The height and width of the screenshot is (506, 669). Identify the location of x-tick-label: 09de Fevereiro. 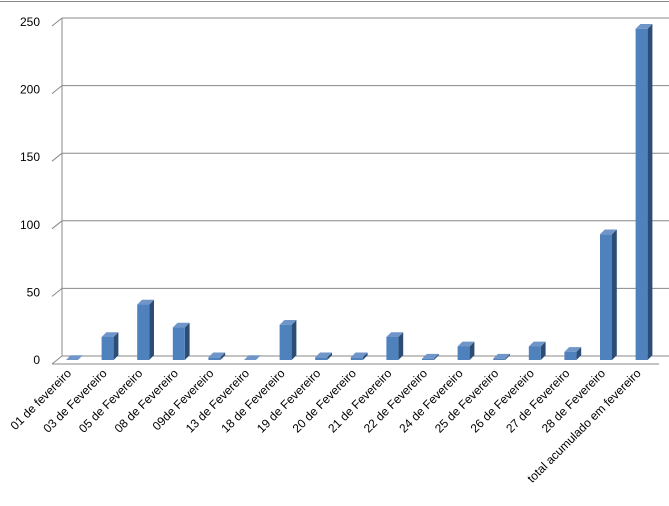
(183, 399).